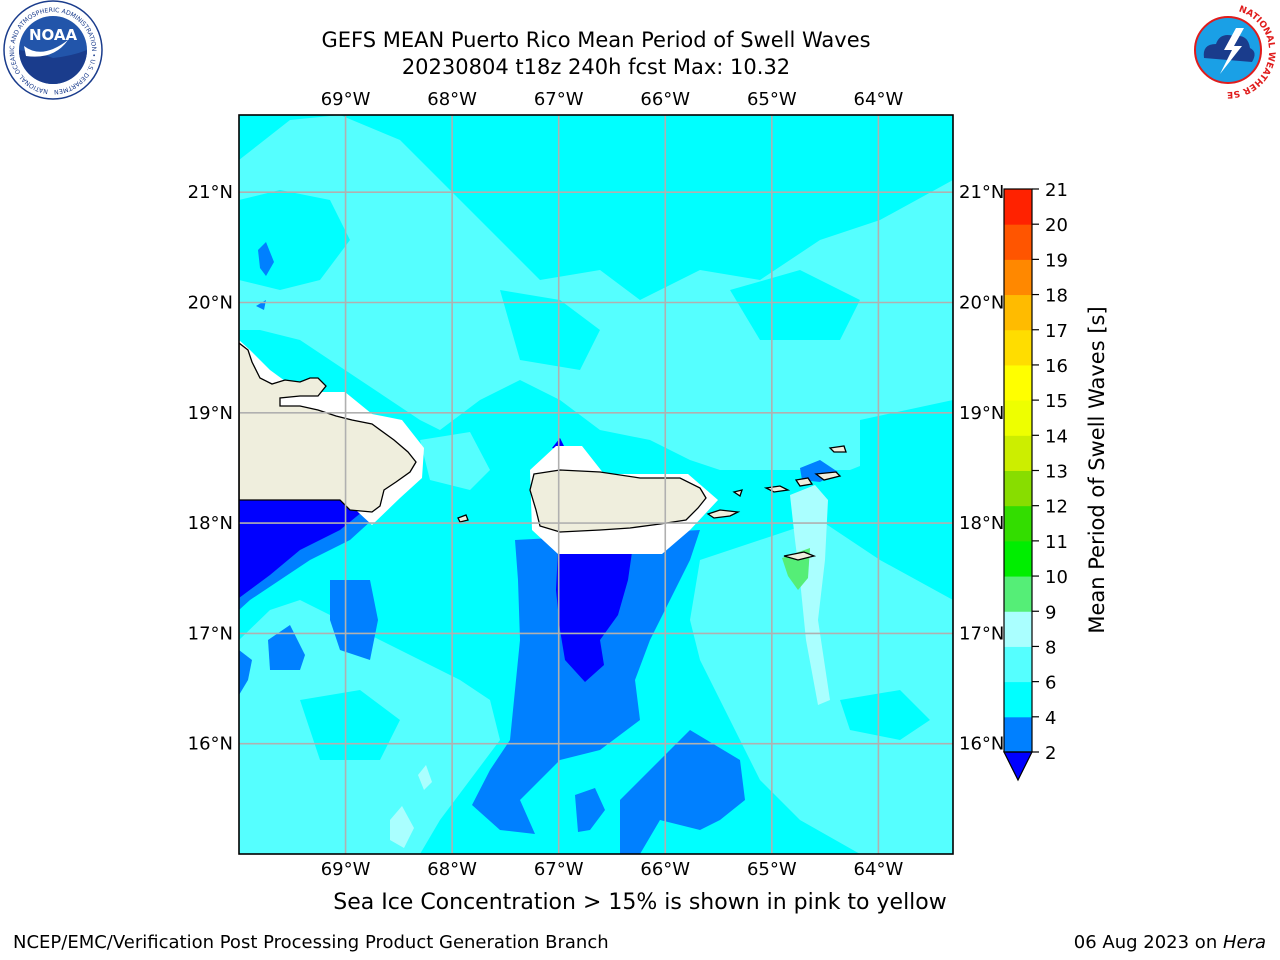 The height and width of the screenshot is (960, 1280). I want to click on lat-tick-label-right: 20°N, so click(981, 303).